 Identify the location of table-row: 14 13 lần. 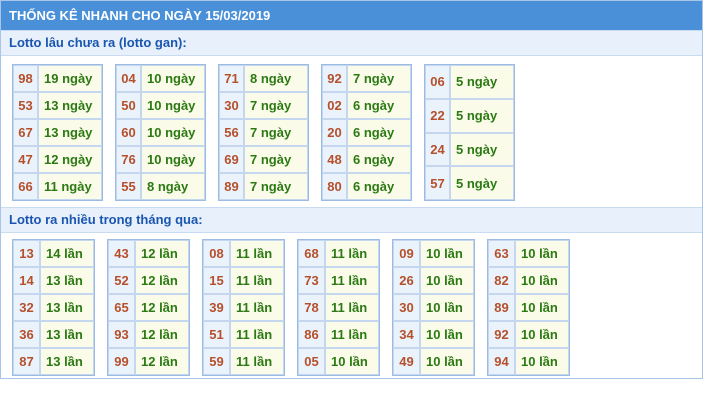
(53, 280).